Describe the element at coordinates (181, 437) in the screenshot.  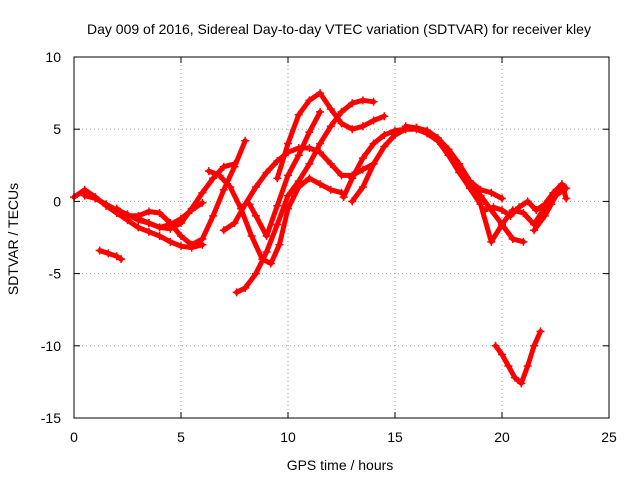
I see `x-tick-label: 5` at that location.